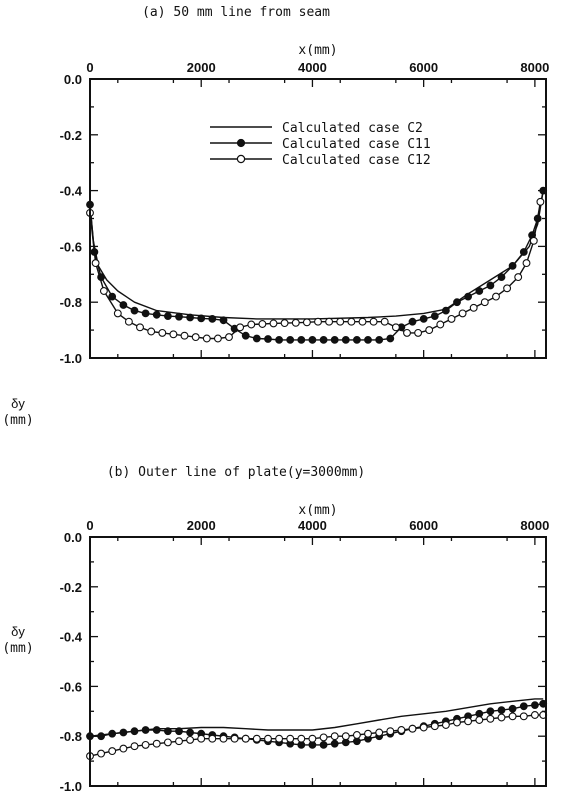 This screenshot has width=571, height=796. I want to click on x-tick-label: 6000, so click(423, 67).